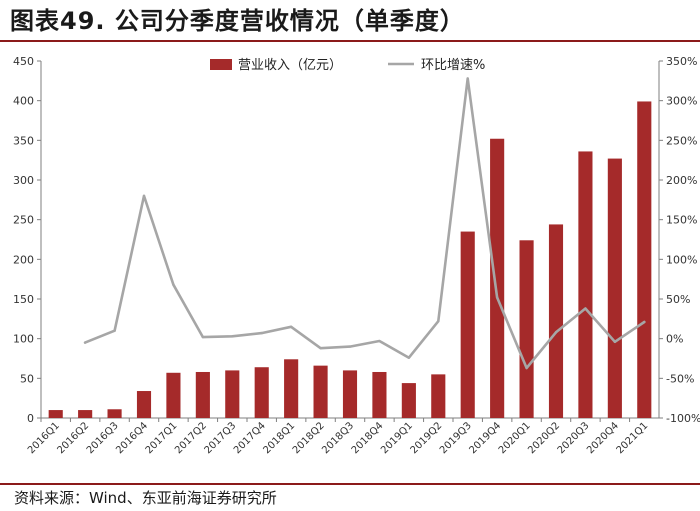 Image resolution: width=700 pixels, height=511 pixels. What do you see at coordinates (23, 180) in the screenshot?
I see `y-left-tick-label: 300` at bounding box center [23, 180].